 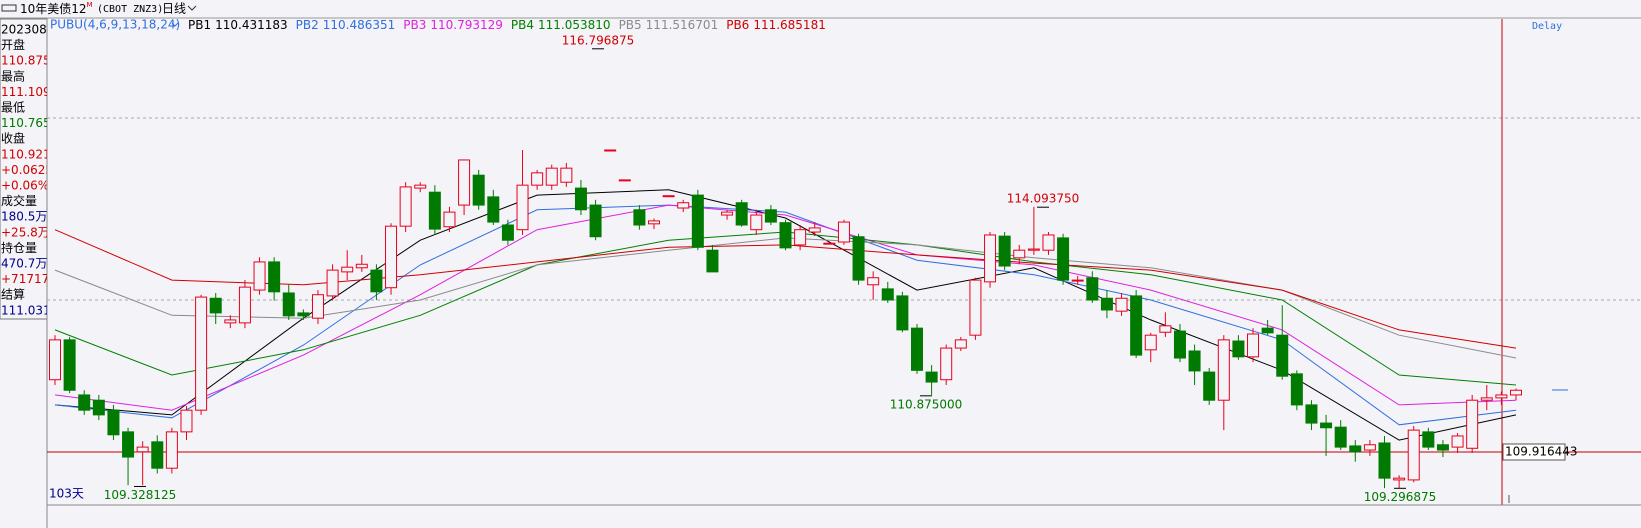 I want to click on indicator-name: PUBU(4,6,9,13,18,24), so click(x=115, y=25).